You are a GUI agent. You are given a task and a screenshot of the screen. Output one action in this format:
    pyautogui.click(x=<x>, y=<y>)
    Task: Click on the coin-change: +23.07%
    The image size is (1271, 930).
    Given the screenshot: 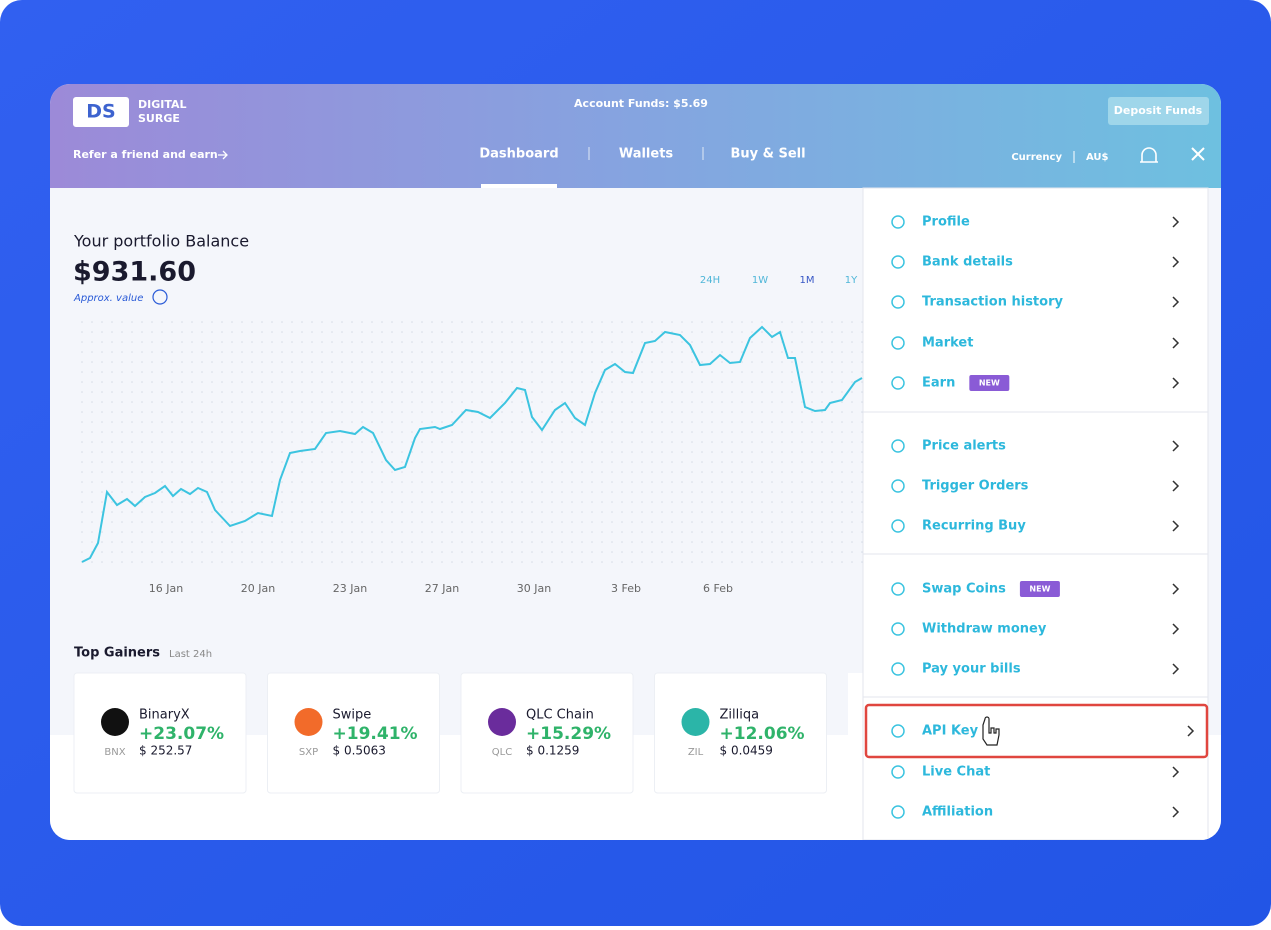 What is the action you would take?
    pyautogui.click(x=181, y=734)
    